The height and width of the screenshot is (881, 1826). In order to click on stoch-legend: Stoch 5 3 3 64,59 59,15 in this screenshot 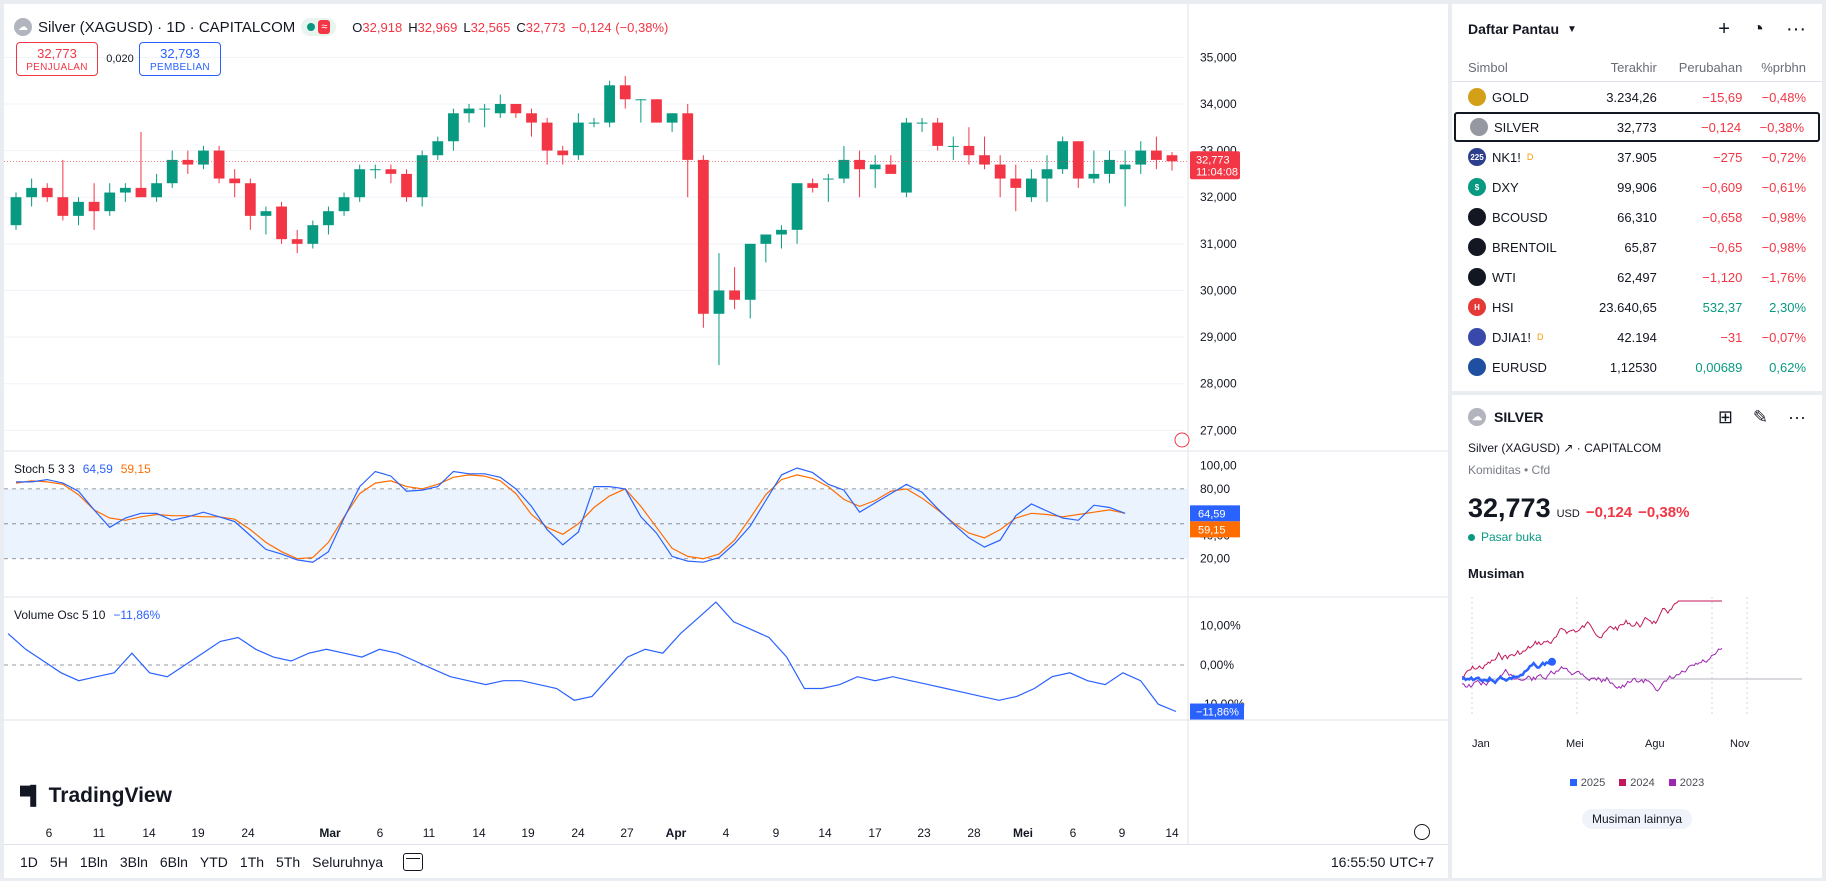, I will do `click(82, 469)`.